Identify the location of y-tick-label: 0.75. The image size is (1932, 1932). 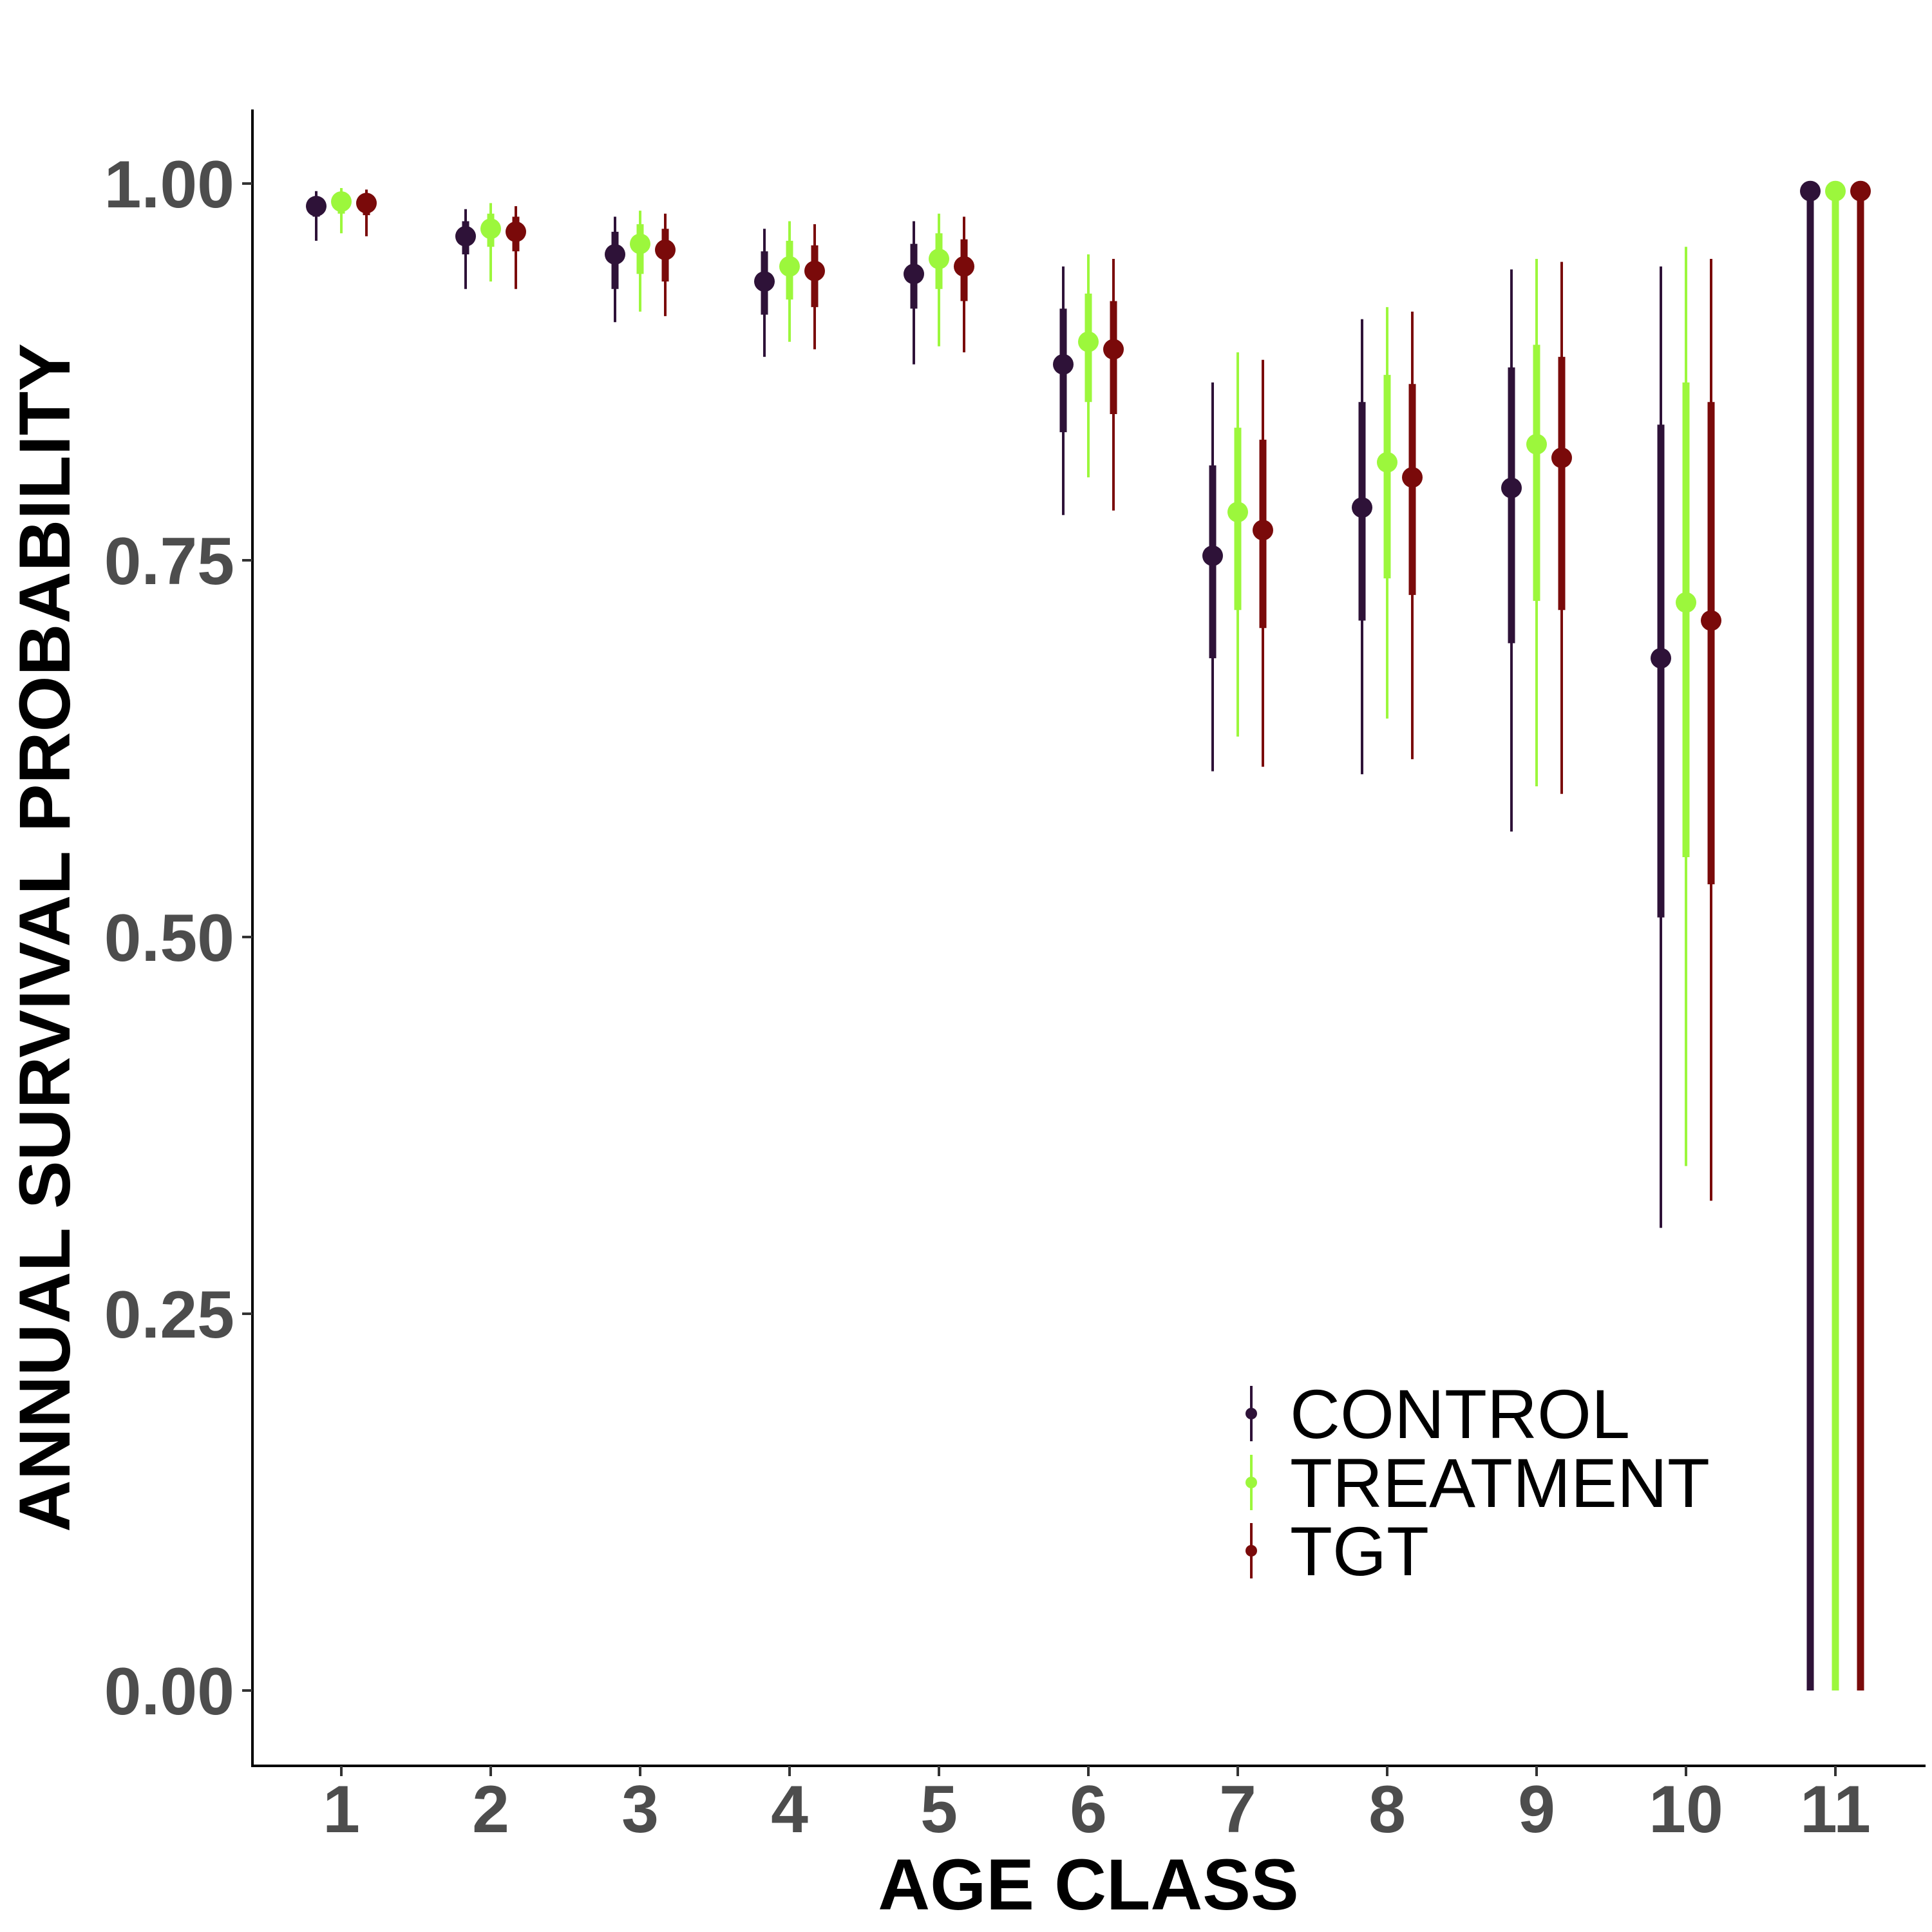
(169, 561).